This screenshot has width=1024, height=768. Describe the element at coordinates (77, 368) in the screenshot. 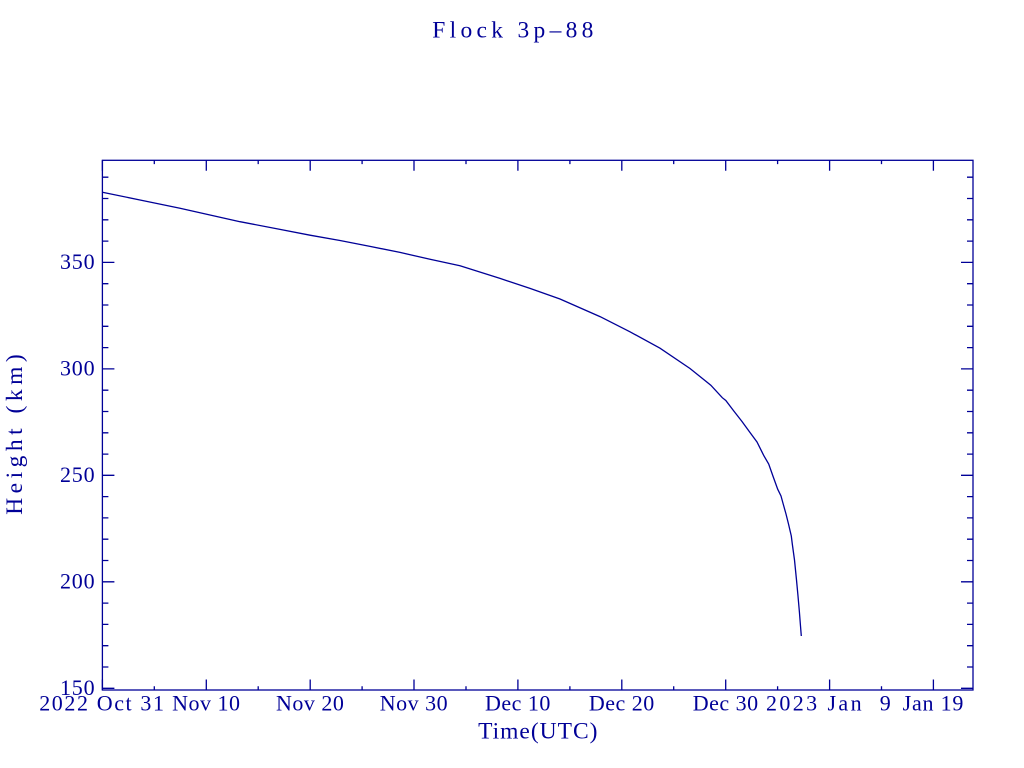

I see `svg-text: 300` at that location.